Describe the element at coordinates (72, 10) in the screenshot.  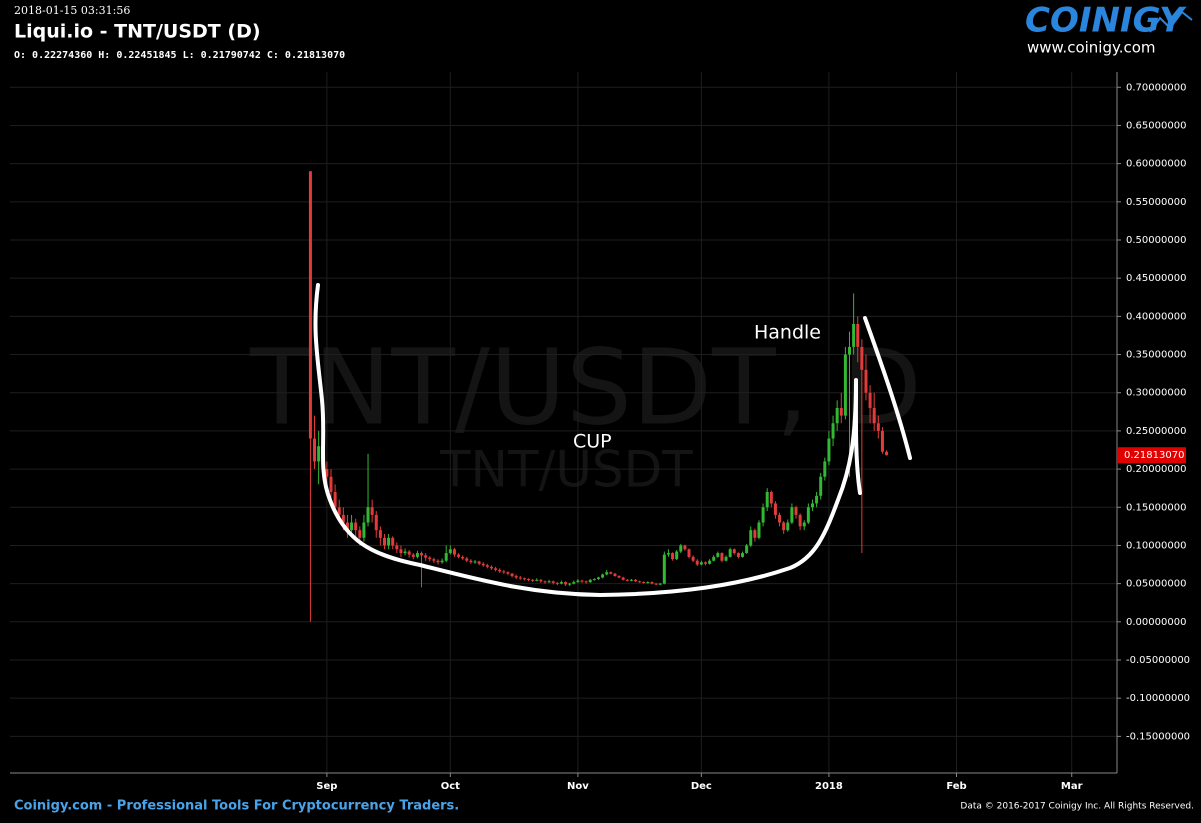
I see `timestamp: 2018-01-15 03:31:56` at that location.